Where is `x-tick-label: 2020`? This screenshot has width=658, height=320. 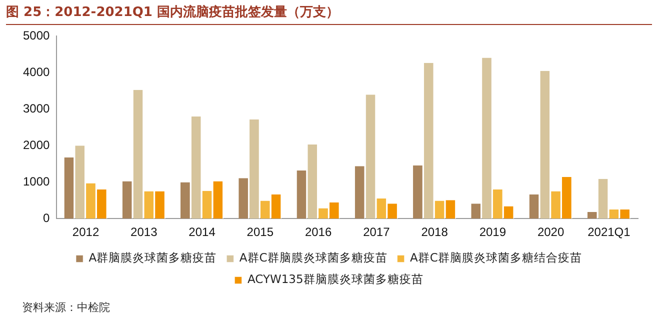 x-tick-label: 2020 is located at coordinates (550, 232).